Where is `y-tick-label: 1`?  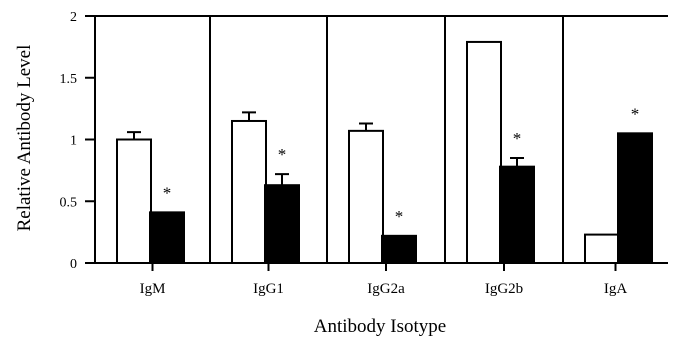
y-tick-label: 1 is located at coordinates (73, 141).